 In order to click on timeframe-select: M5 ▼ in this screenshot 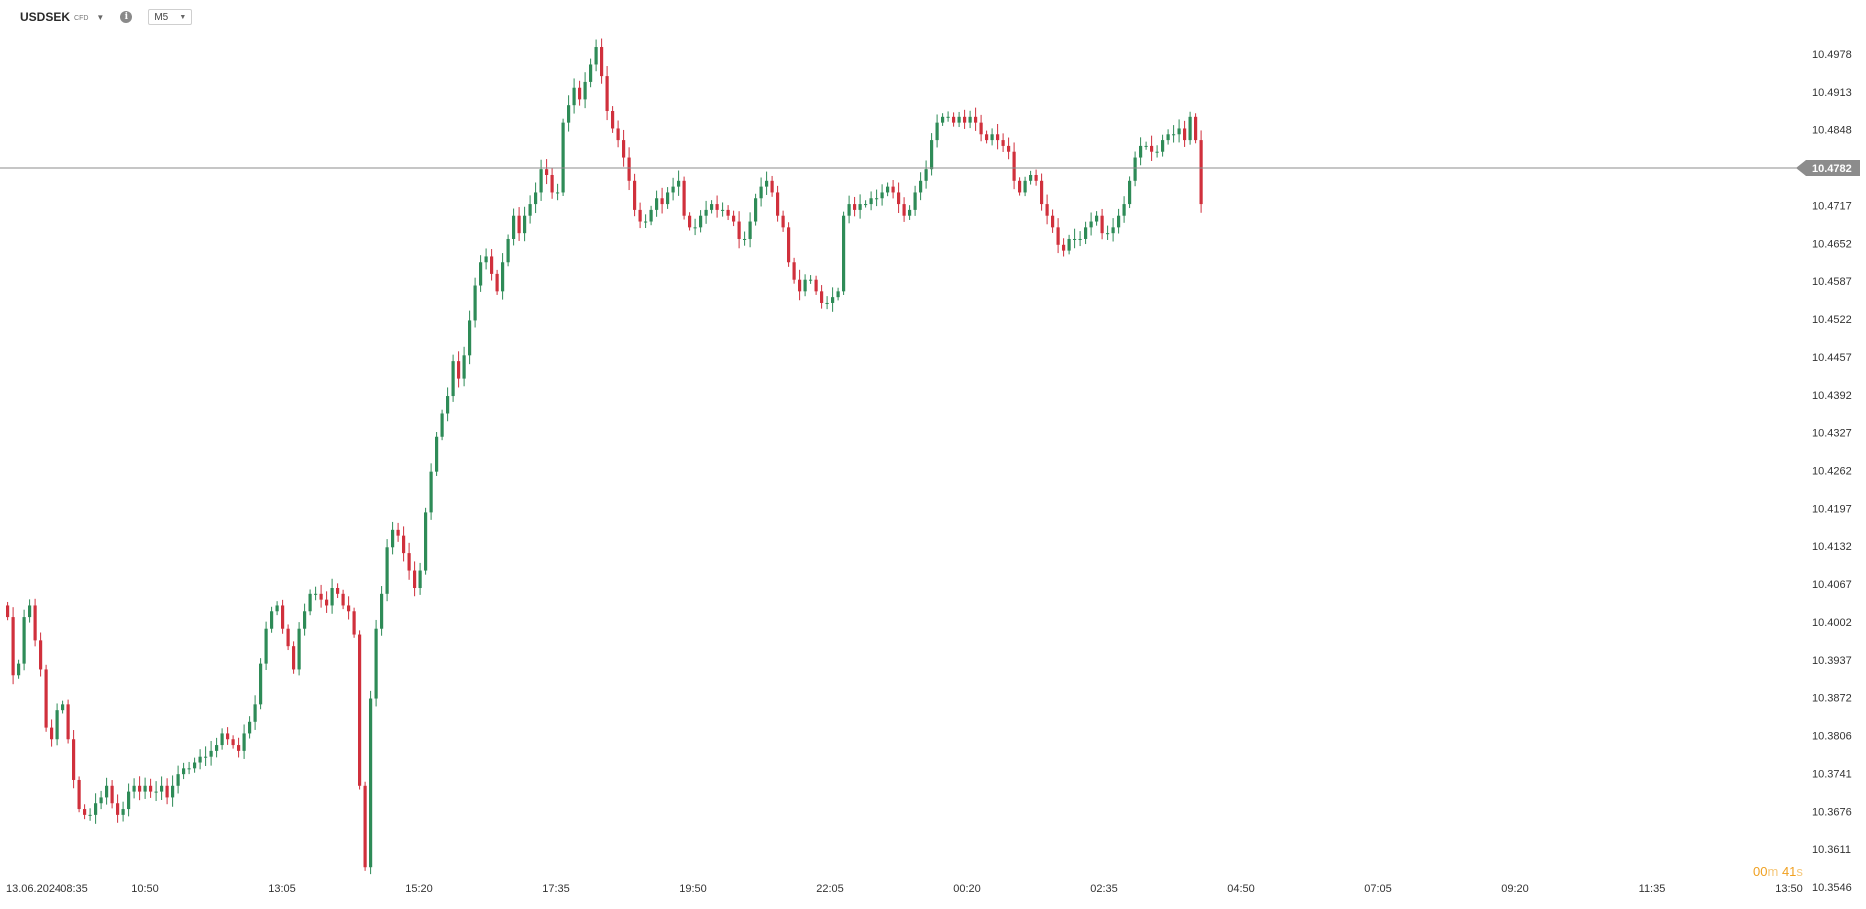, I will do `click(170, 17)`.